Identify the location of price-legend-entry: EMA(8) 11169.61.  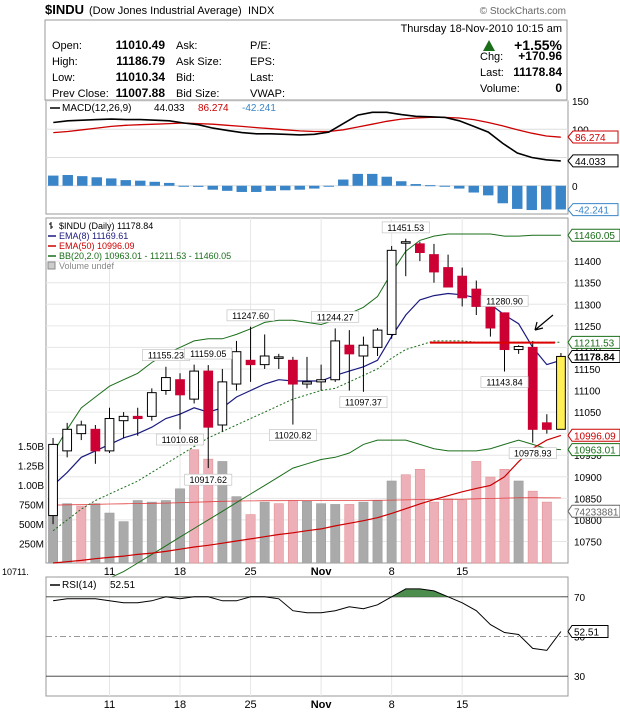
(93, 236).